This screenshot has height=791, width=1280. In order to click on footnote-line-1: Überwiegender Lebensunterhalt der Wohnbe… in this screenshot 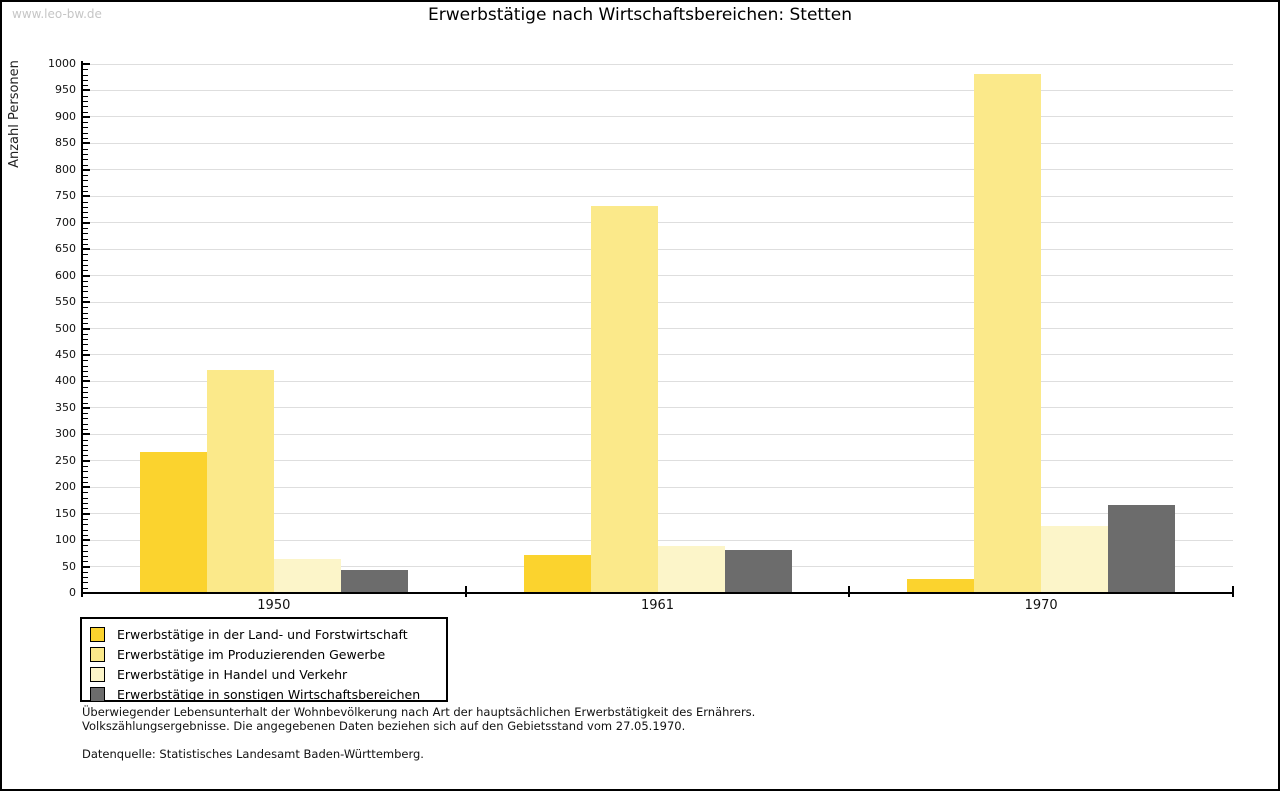, I will do `click(419, 712)`.